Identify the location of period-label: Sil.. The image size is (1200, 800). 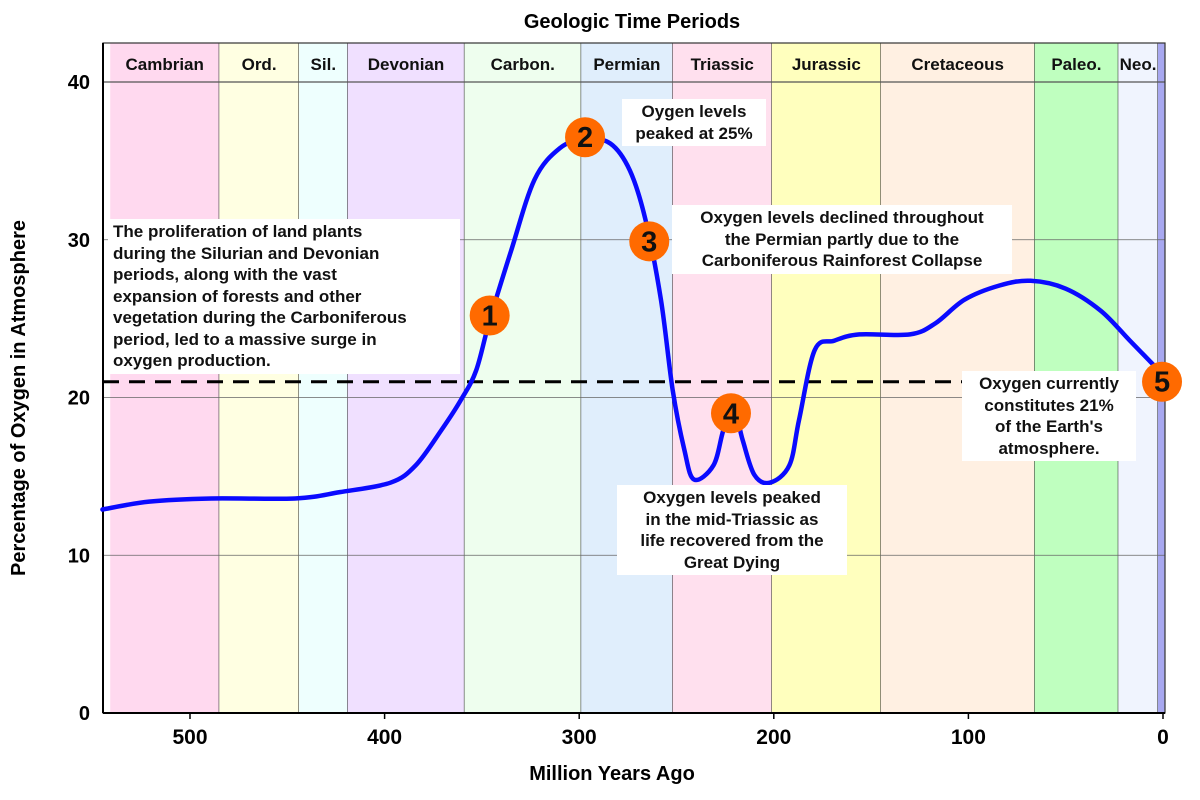
(324, 64).